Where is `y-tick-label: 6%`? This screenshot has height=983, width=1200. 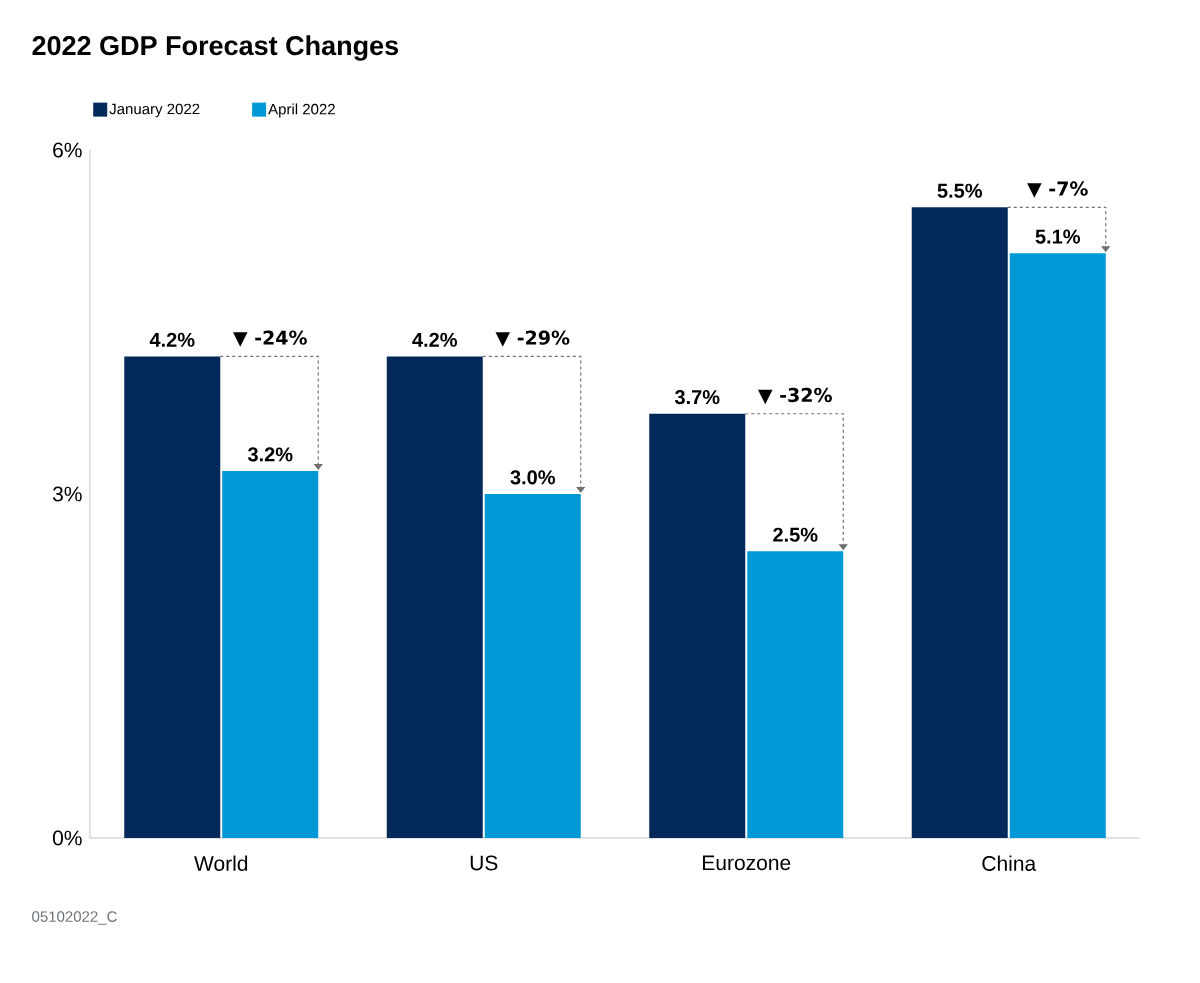
y-tick-label: 6% is located at coordinates (67, 150).